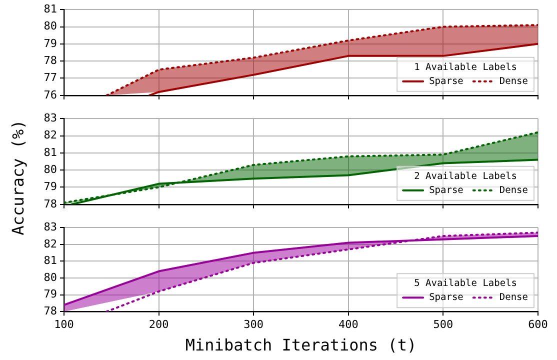 The height and width of the screenshot is (360, 557). What do you see at coordinates (466, 67) in the screenshot?
I see `legend-title: 1 Available Labels` at bounding box center [466, 67].